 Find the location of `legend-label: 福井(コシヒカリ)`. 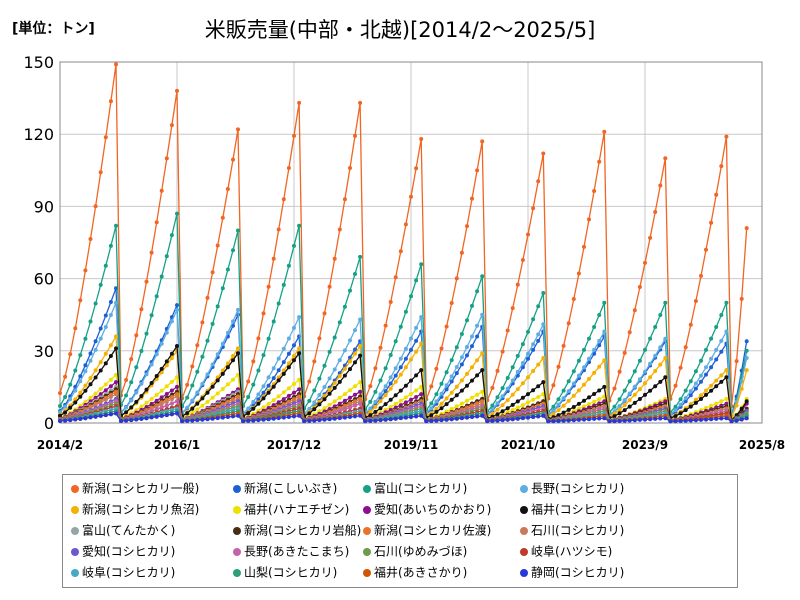

legend-label: 福井(コシヒカリ) is located at coordinates (578, 509).